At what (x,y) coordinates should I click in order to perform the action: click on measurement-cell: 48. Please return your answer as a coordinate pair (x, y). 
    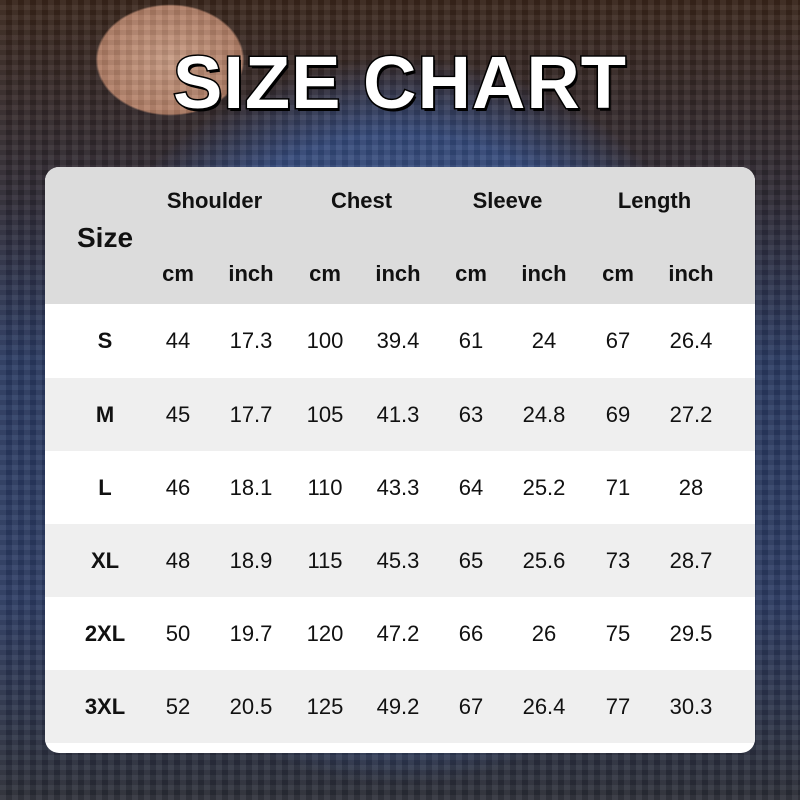
    Looking at the image, I should click on (178, 560).